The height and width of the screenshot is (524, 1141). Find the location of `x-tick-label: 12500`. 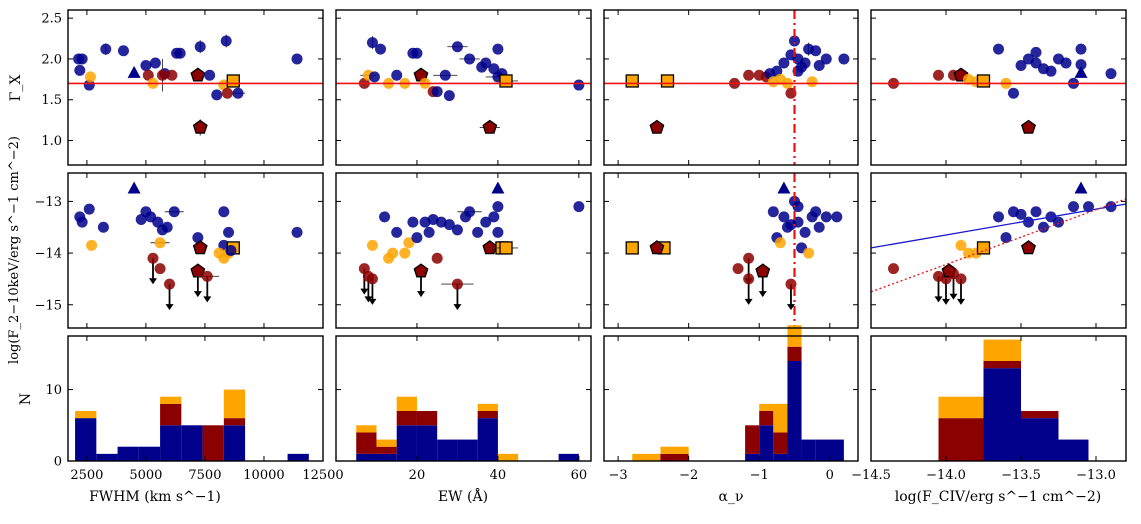

x-tick-label: 12500 is located at coordinates (322, 475).